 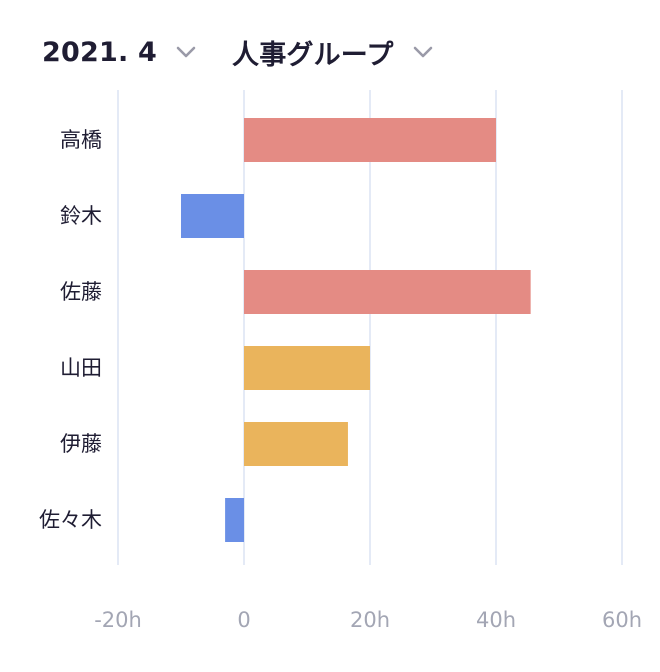 I want to click on category-label: 高橋, so click(x=81, y=140).